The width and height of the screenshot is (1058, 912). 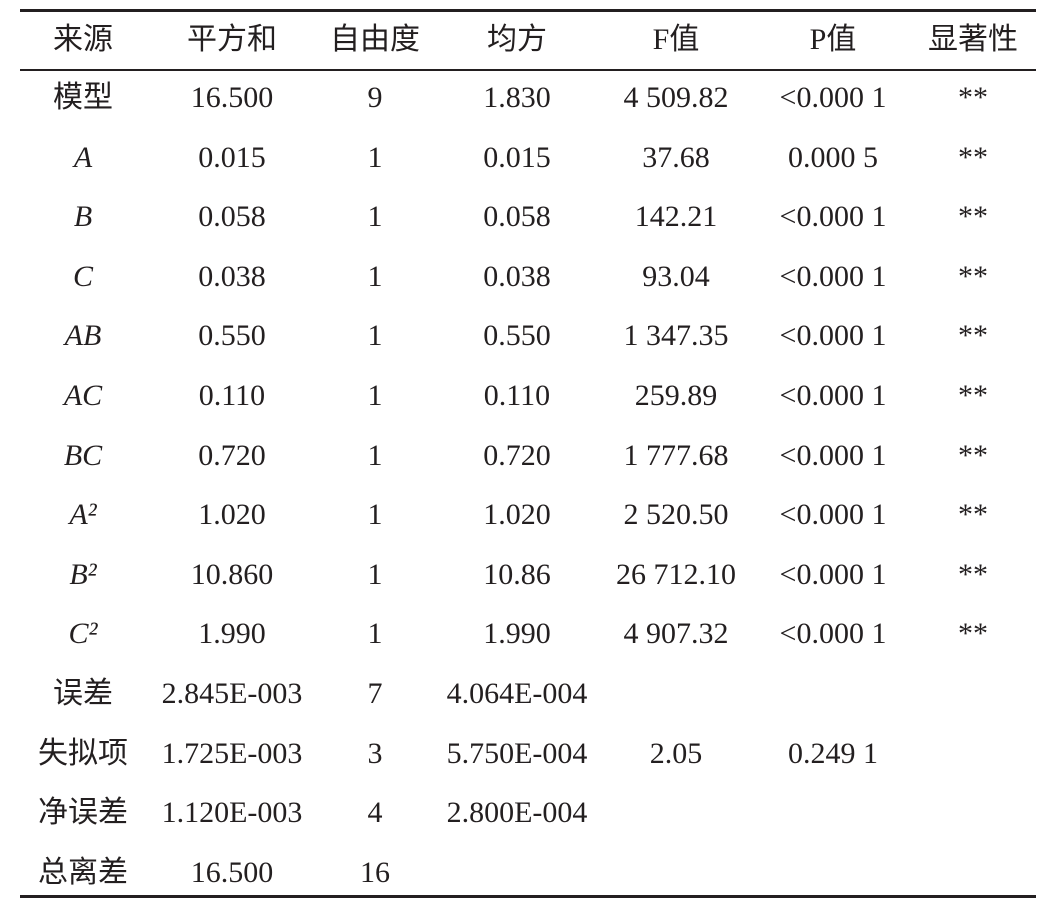 What do you see at coordinates (528, 10) in the screenshot?
I see `top-rule` at bounding box center [528, 10].